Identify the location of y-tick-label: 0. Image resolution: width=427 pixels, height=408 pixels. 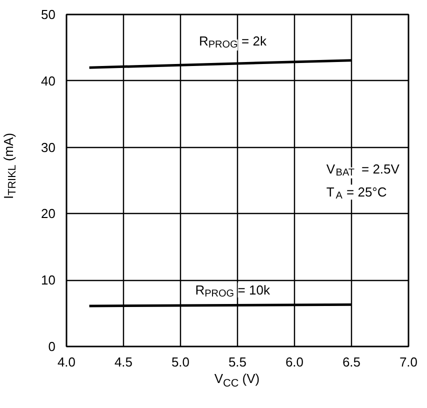
(52, 346).